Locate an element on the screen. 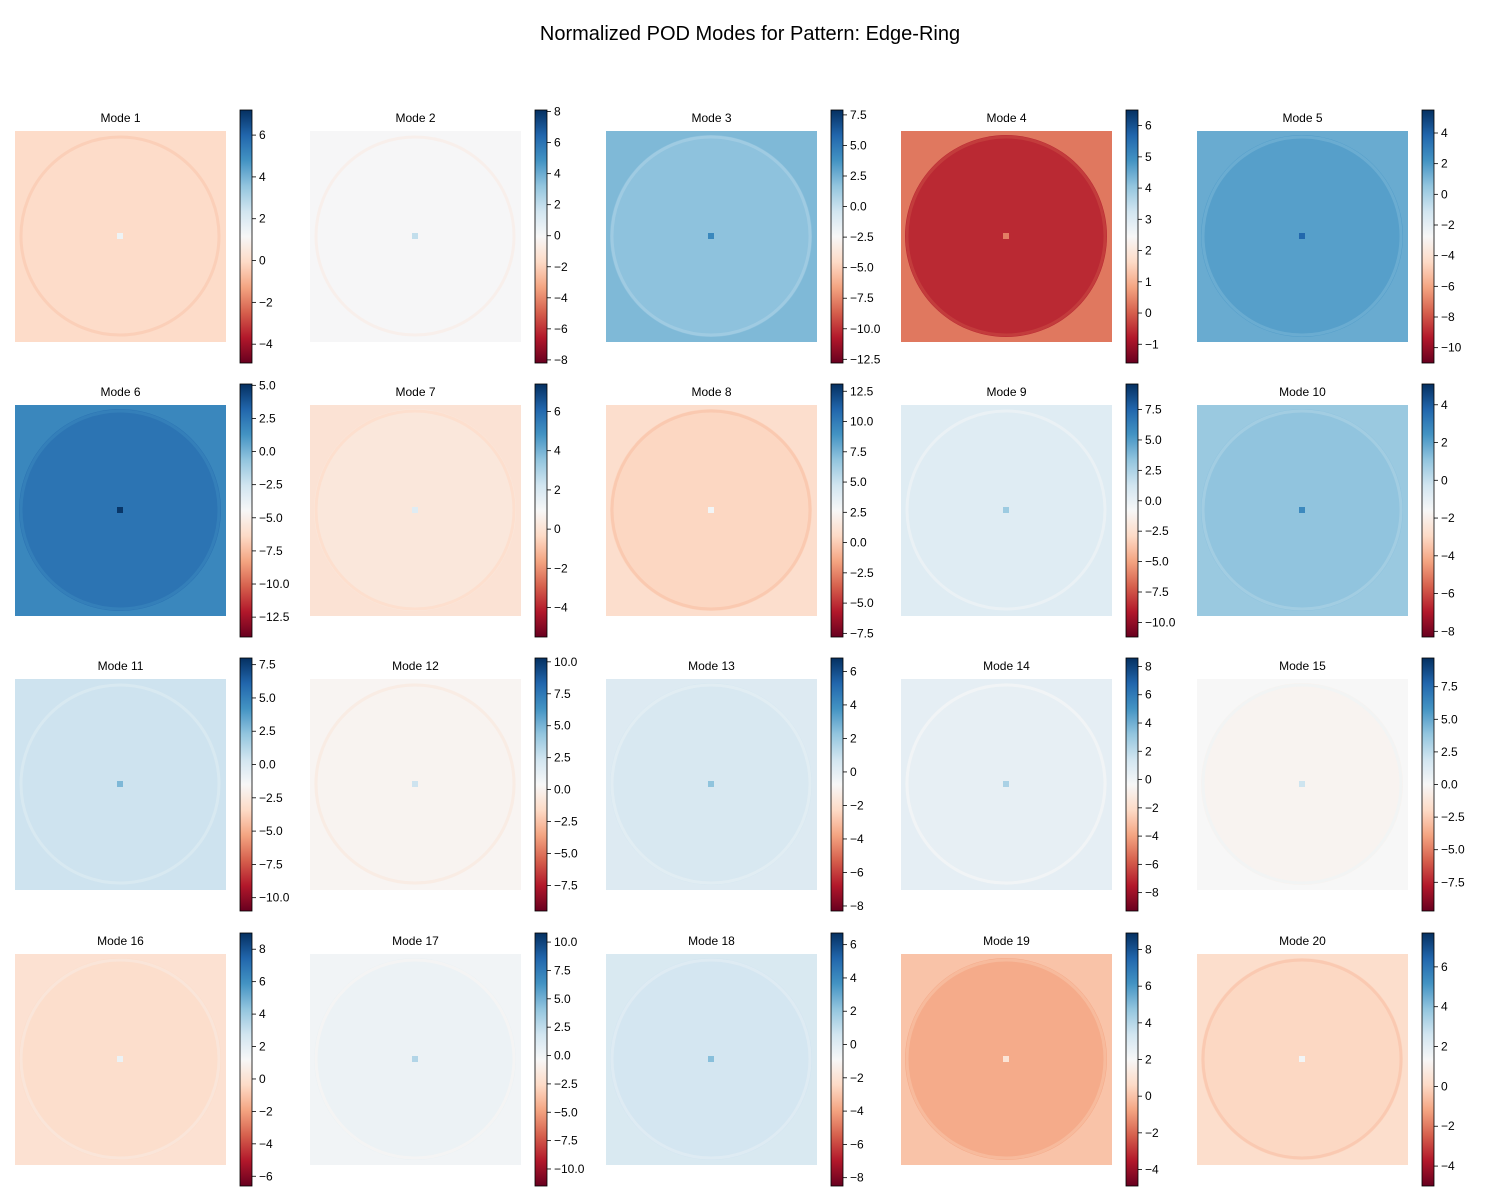  colorbar-tick-label: 7.5 is located at coordinates (562, 694).